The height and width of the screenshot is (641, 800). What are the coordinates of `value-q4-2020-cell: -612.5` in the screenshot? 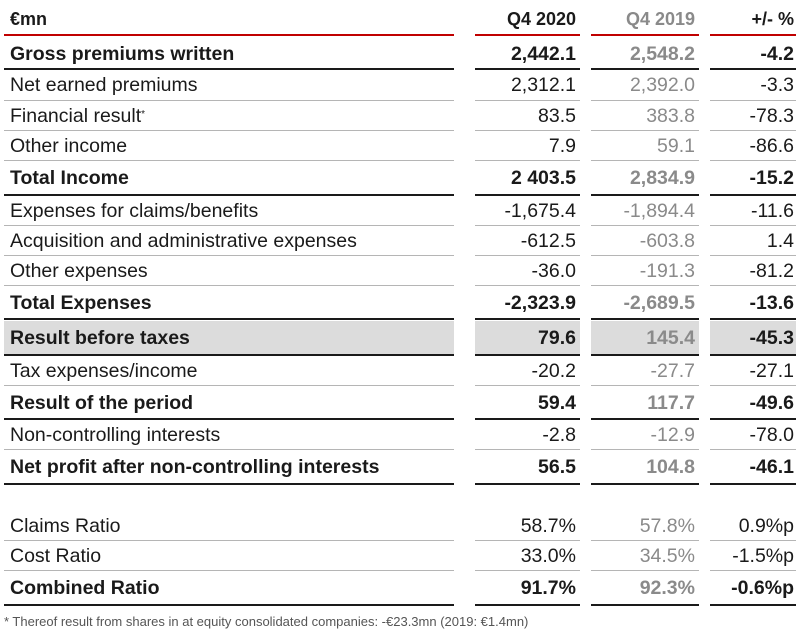 It's located at (527, 241).